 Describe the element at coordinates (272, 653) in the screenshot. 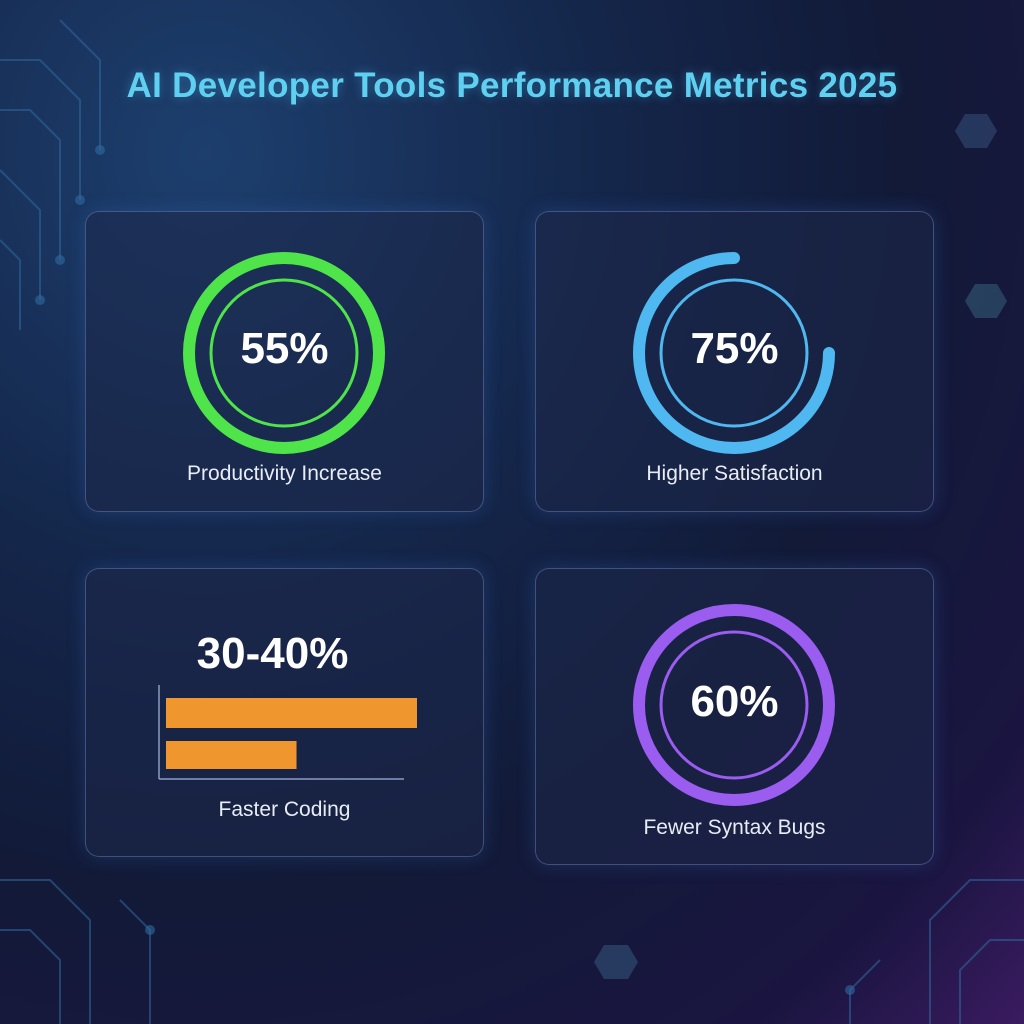

I see `value-label: 30-40%` at that location.